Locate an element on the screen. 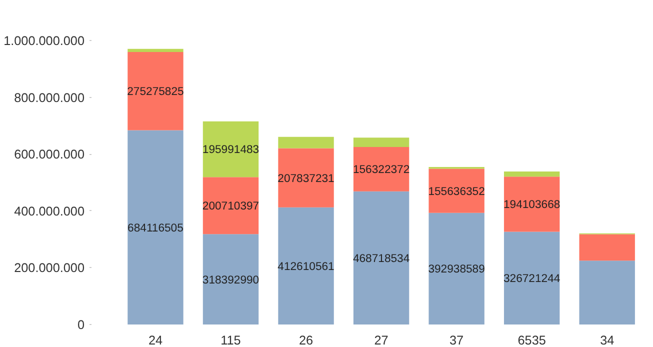 The width and height of the screenshot is (653, 347). data-label: 684116505 is located at coordinates (156, 228).